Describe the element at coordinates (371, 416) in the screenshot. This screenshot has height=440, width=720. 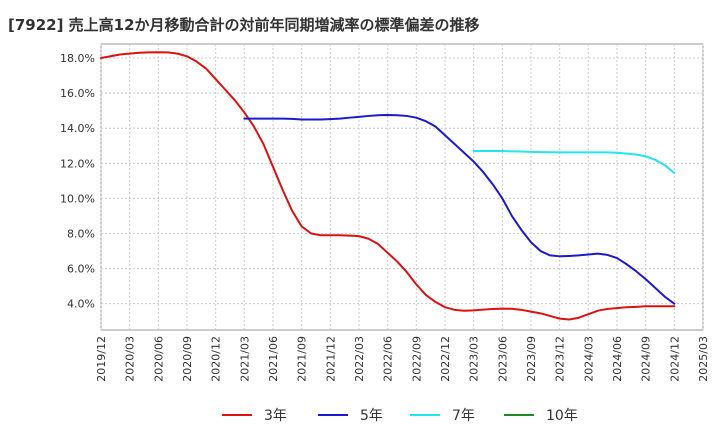
I see `legend-label-5年: 5年` at that location.